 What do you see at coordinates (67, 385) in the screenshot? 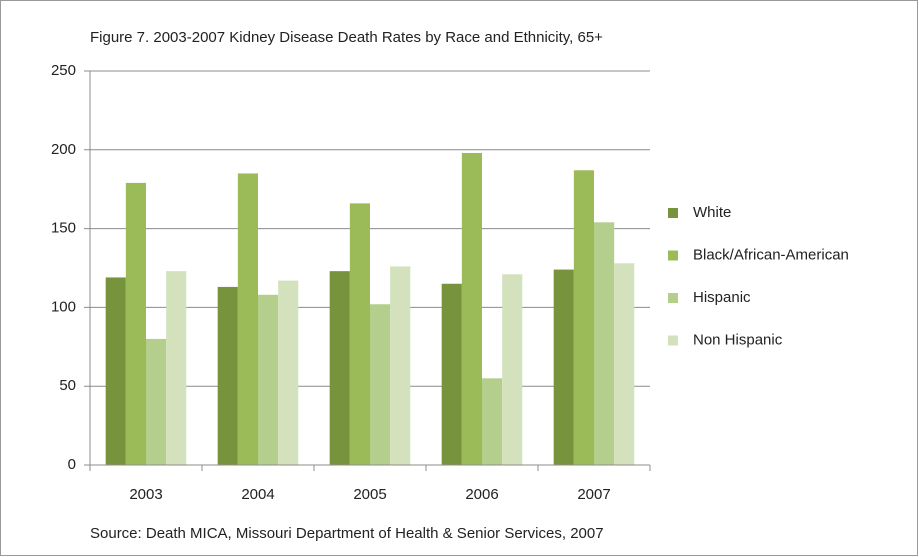
I see `y-tick-label: 50` at bounding box center [67, 385].